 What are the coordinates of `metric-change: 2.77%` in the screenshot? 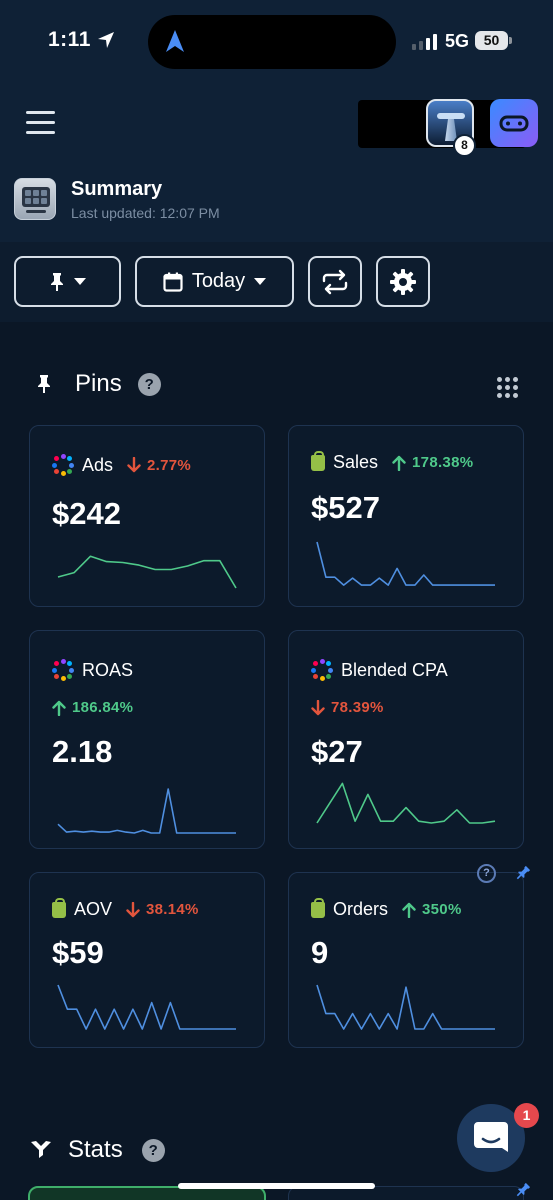 It's located at (159, 465).